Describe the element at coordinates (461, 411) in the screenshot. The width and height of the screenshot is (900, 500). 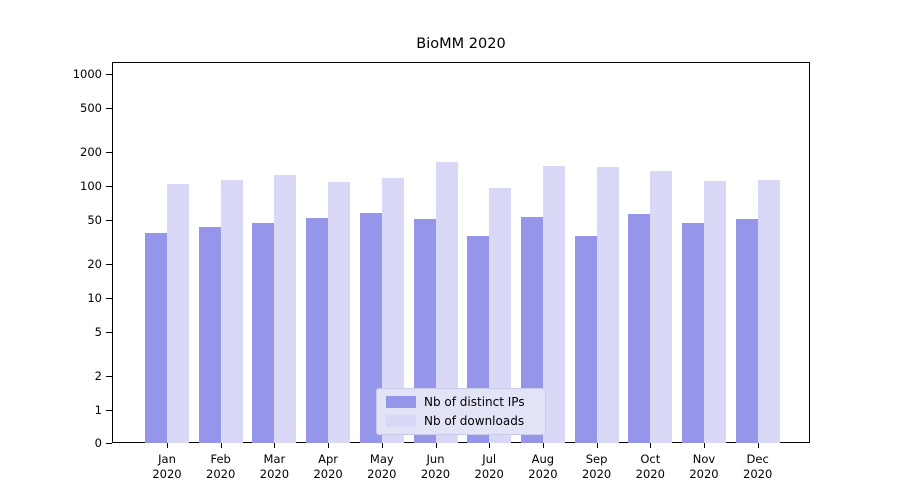
I see `legend: Nb of distinct IPs Nb of downloads` at that location.